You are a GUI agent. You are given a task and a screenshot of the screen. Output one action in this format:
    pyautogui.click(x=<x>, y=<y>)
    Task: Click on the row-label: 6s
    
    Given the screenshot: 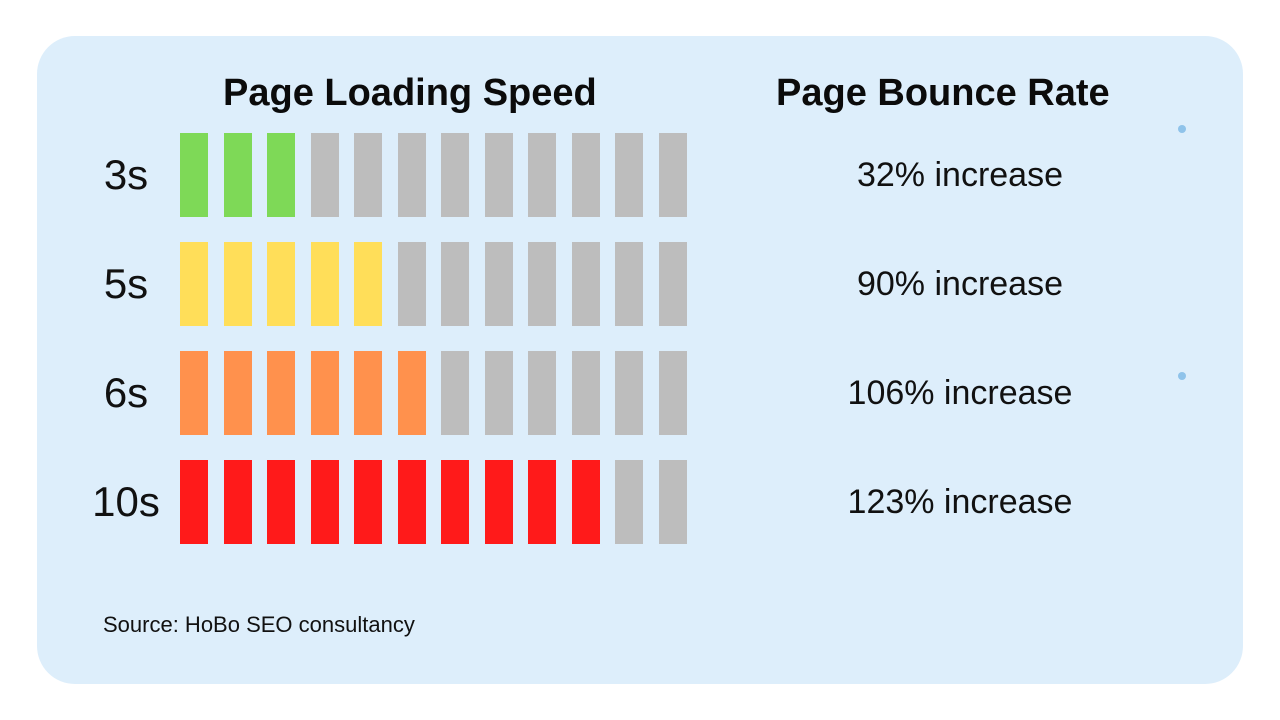 What is the action you would take?
    pyautogui.click(x=126, y=392)
    